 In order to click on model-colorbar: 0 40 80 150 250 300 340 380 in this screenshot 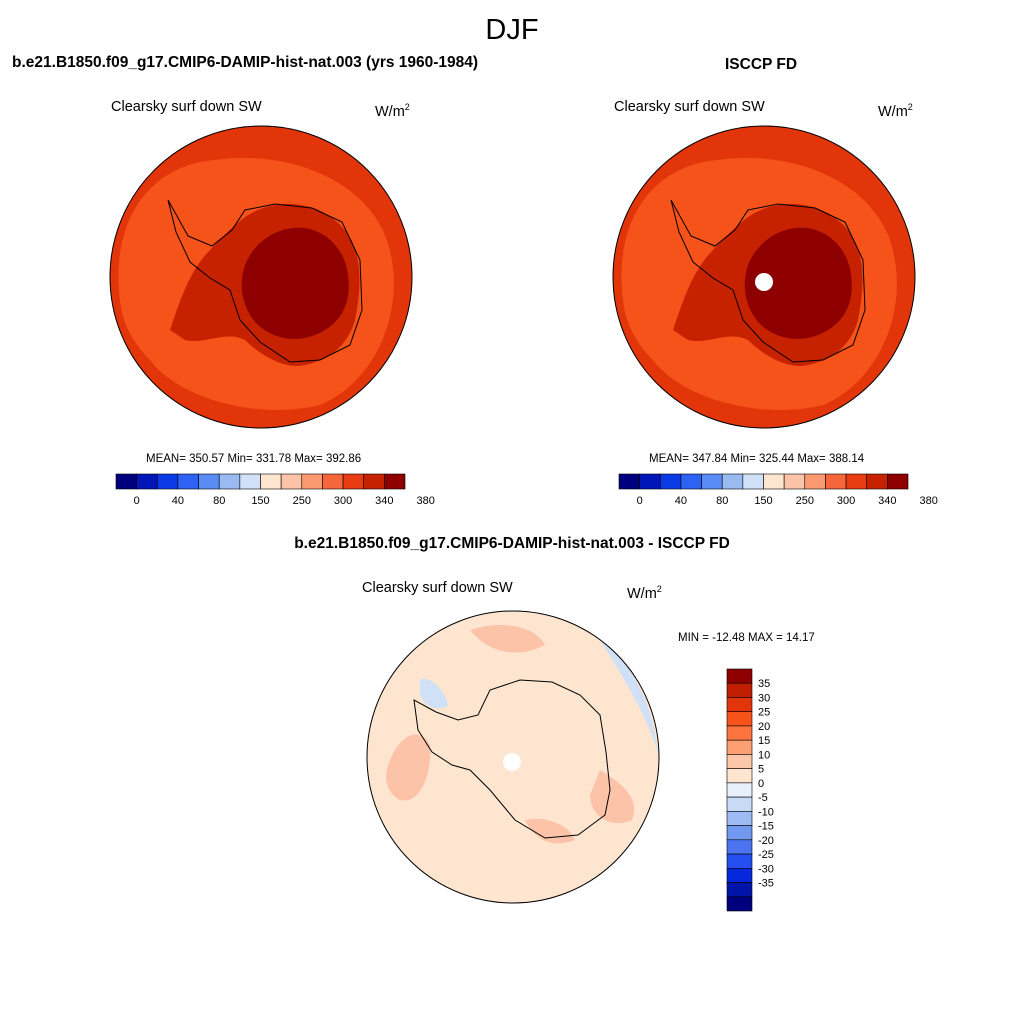, I will do `click(275, 490)`.